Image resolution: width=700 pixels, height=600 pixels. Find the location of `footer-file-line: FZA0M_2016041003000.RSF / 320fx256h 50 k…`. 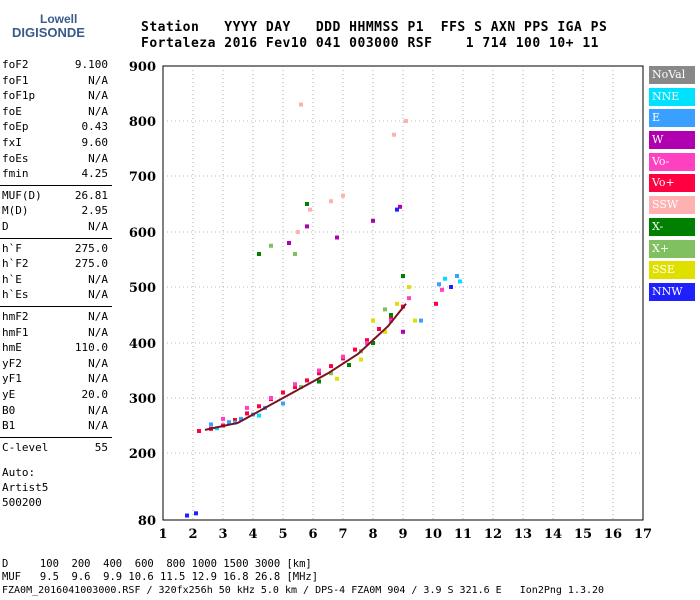

footer-file-line: FZA0M_2016041003000.RSF / 320fx256h 50 k… is located at coordinates (303, 590).